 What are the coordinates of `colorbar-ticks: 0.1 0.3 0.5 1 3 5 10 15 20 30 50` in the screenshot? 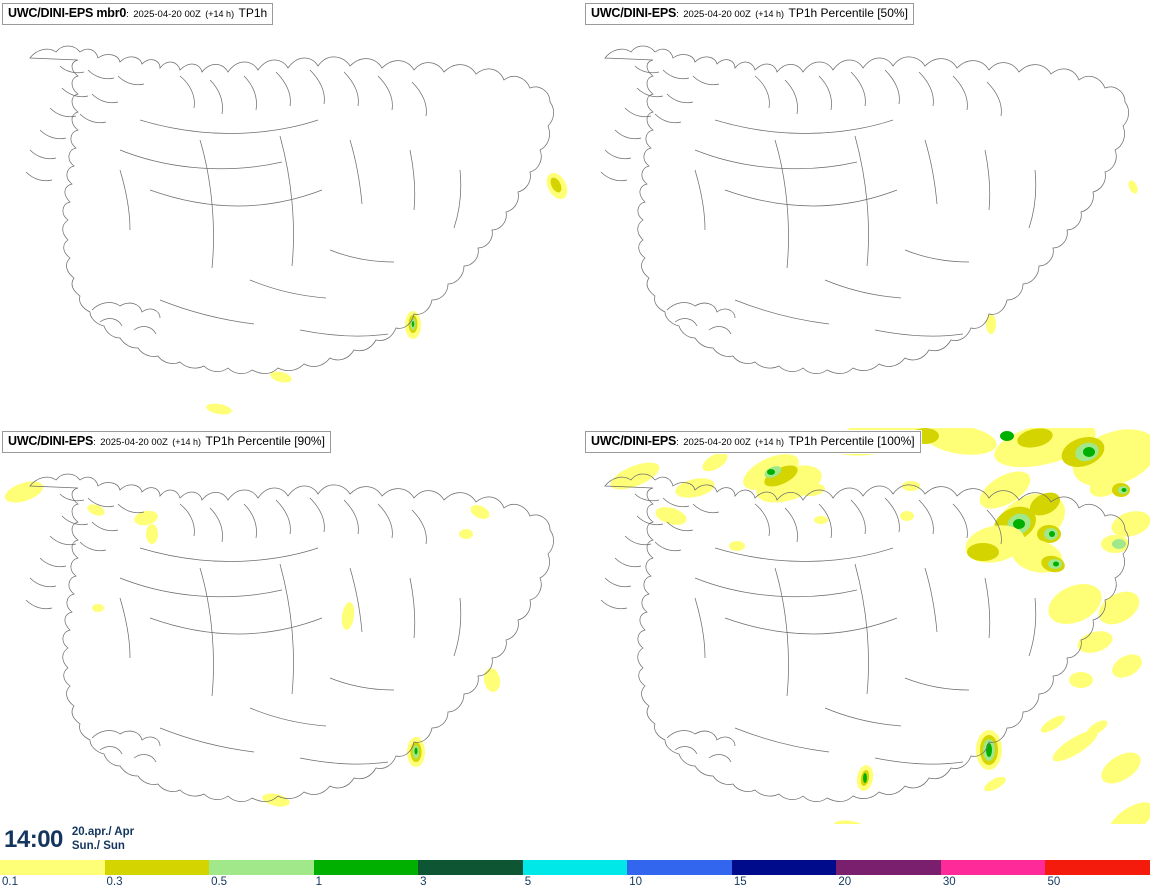 It's located at (575, 883).